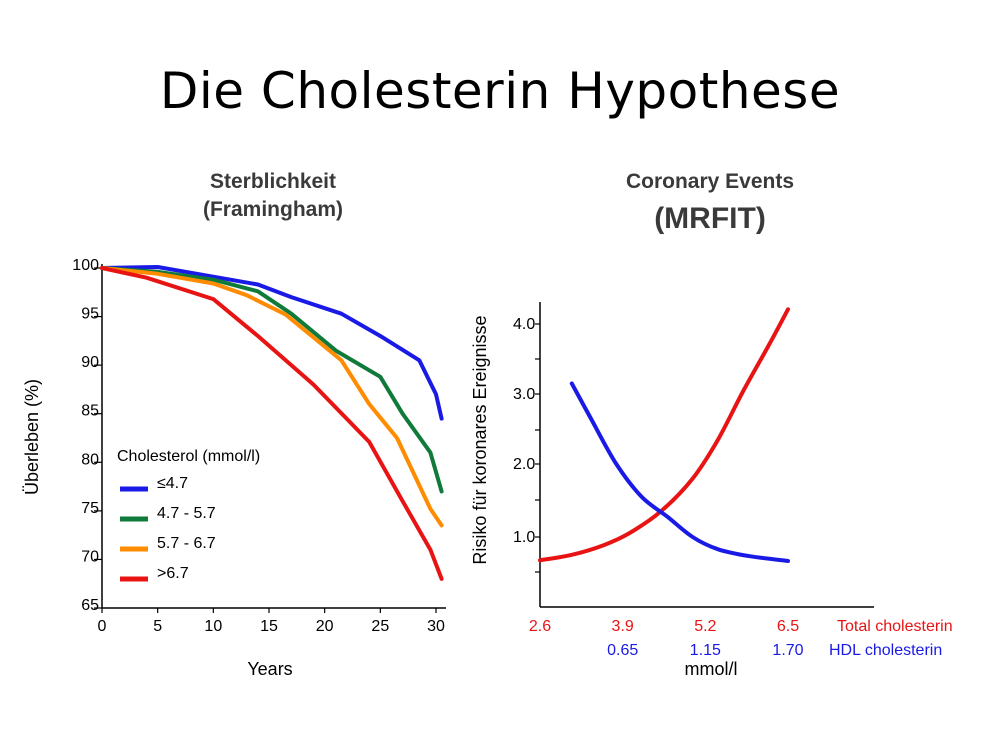 The image size is (1000, 750). I want to click on slide-title: Die Cholesterin Hypothese, so click(500, 91).